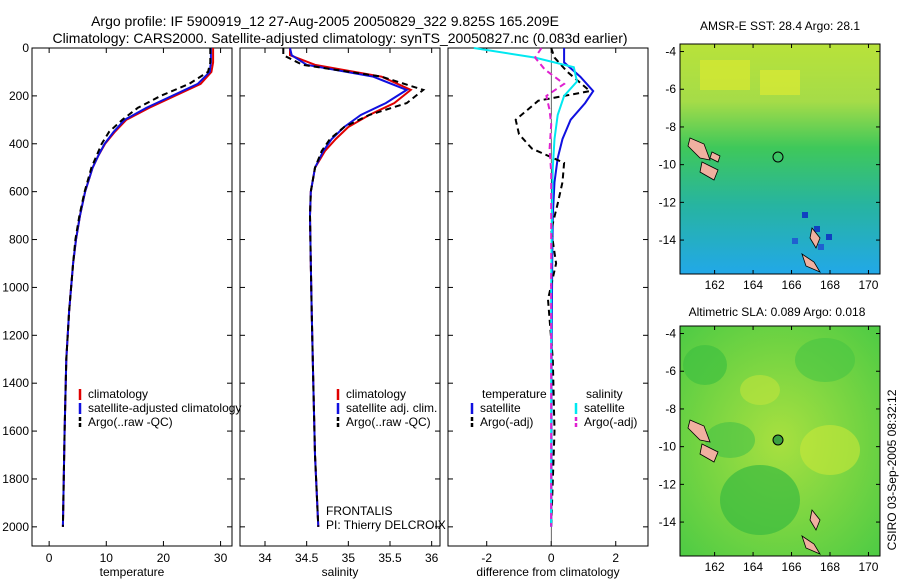  I want to click on y-tick-label: 600, so click(19, 192).